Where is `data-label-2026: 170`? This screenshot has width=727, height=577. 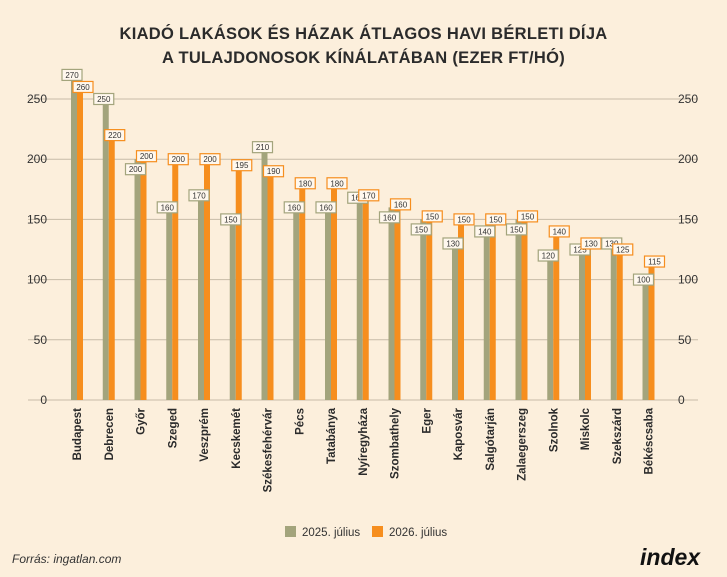
data-label-2026: 170 is located at coordinates (369, 195).